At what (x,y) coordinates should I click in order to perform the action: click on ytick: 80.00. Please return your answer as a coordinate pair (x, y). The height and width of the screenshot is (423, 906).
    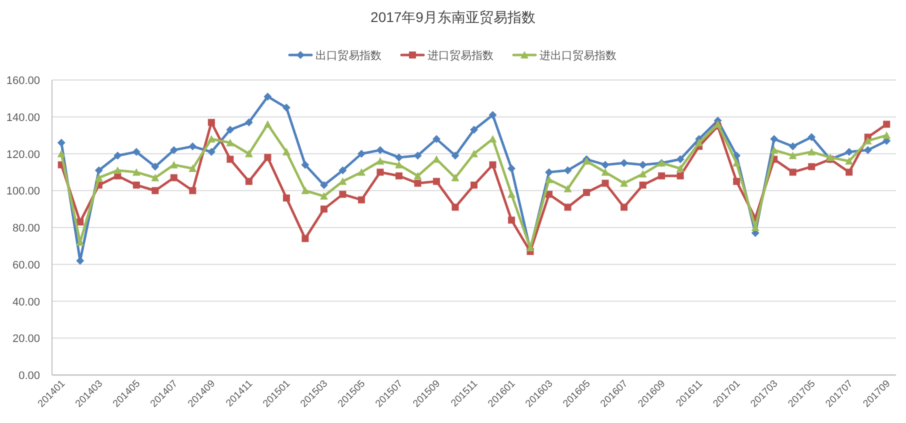
    Looking at the image, I should click on (26, 228).